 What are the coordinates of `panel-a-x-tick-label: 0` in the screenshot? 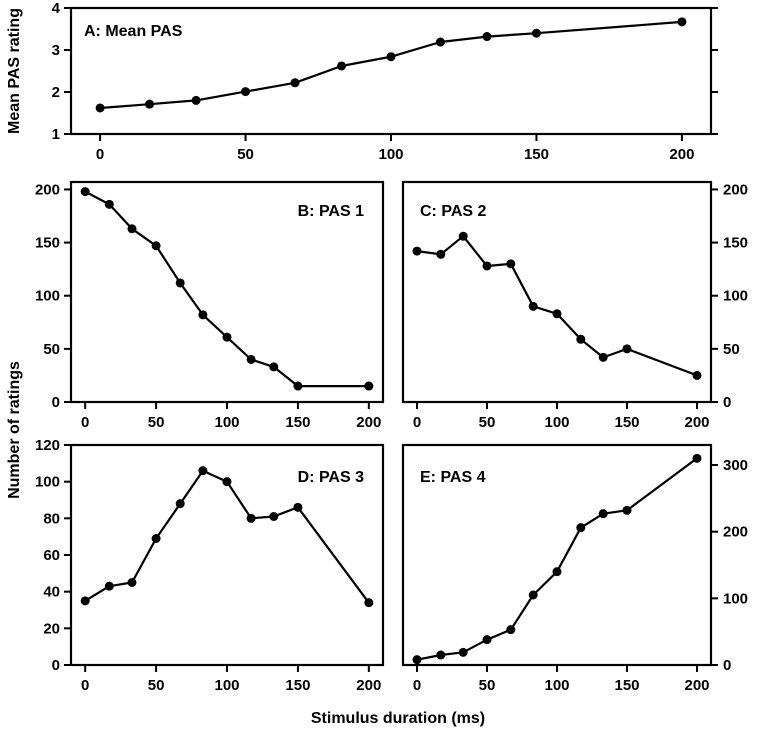 It's located at (100, 154).